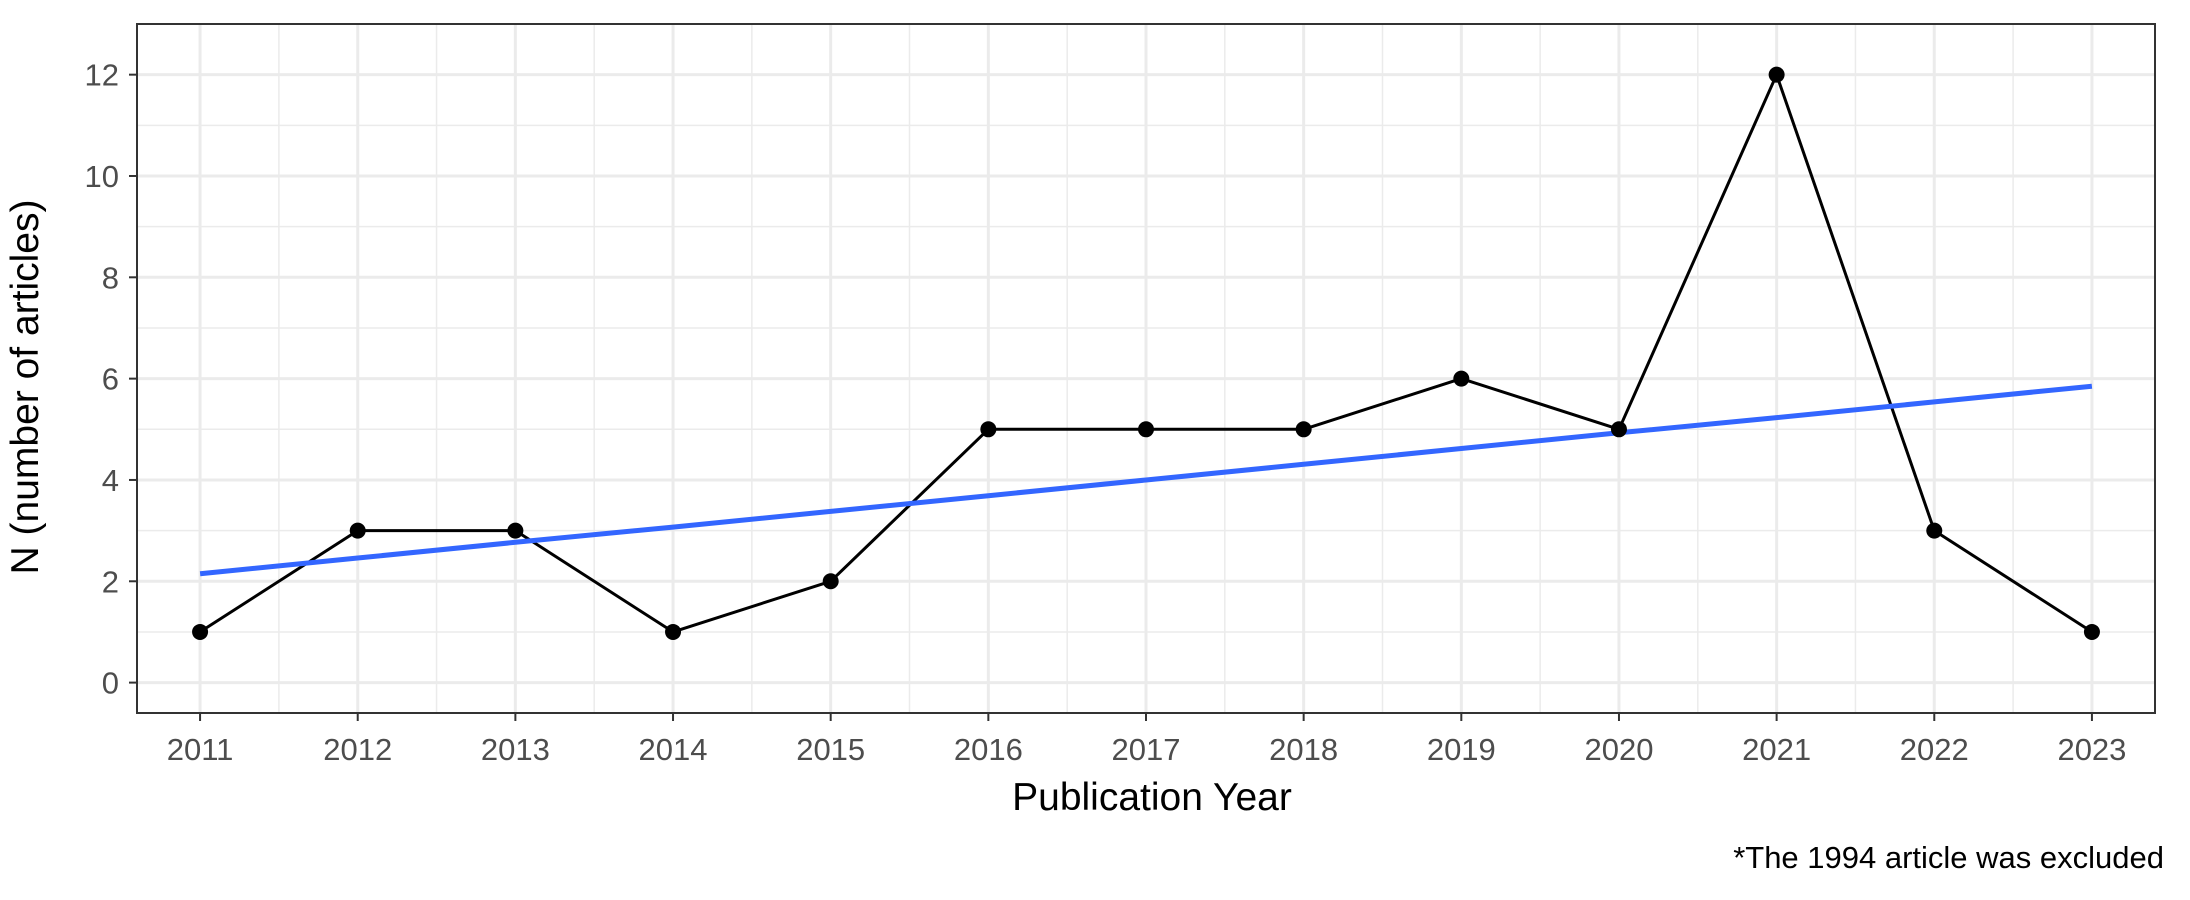 The height and width of the screenshot is (900, 2190). Describe the element at coordinates (988, 749) in the screenshot. I see `x-tick-label: 2016` at that location.